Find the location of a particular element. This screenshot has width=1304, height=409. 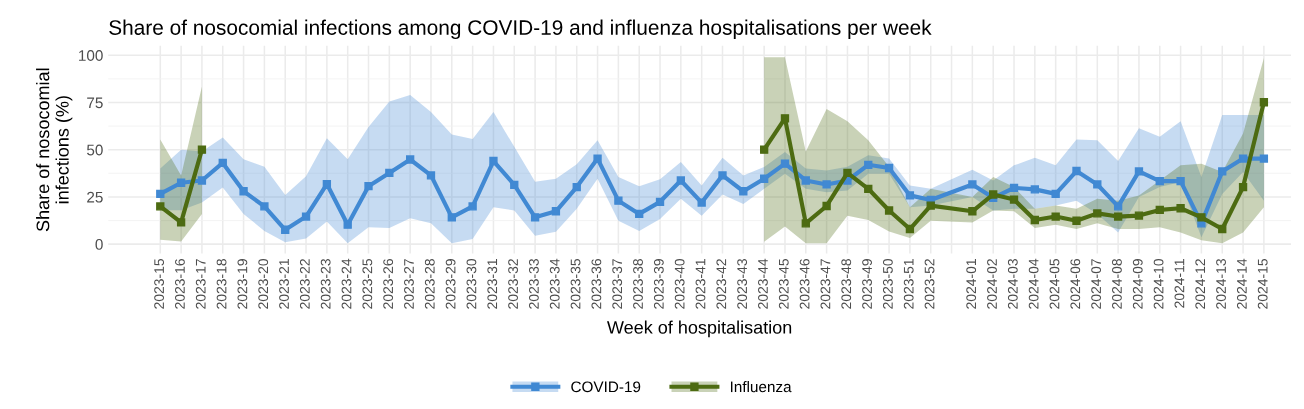

x-tick-label: 2023-43 is located at coordinates (742, 284).